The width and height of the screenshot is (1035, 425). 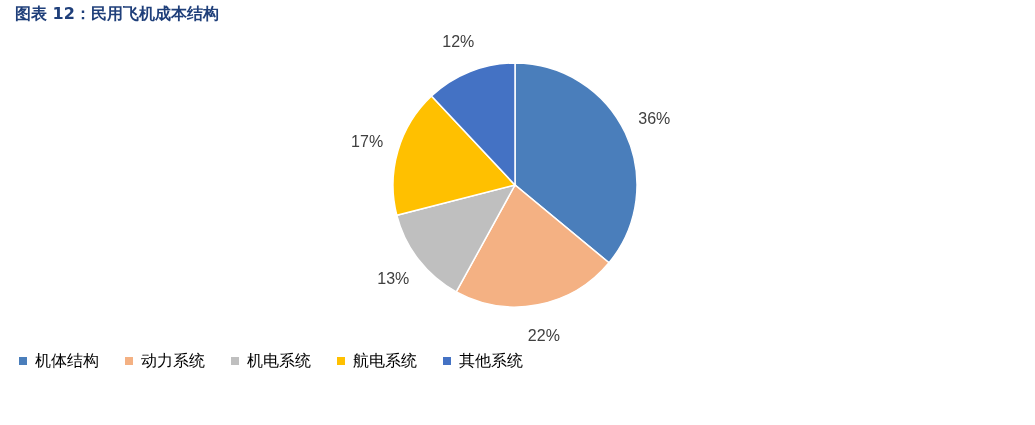 What do you see at coordinates (173, 360) in the screenshot?
I see `legend-label: 动力系统` at bounding box center [173, 360].